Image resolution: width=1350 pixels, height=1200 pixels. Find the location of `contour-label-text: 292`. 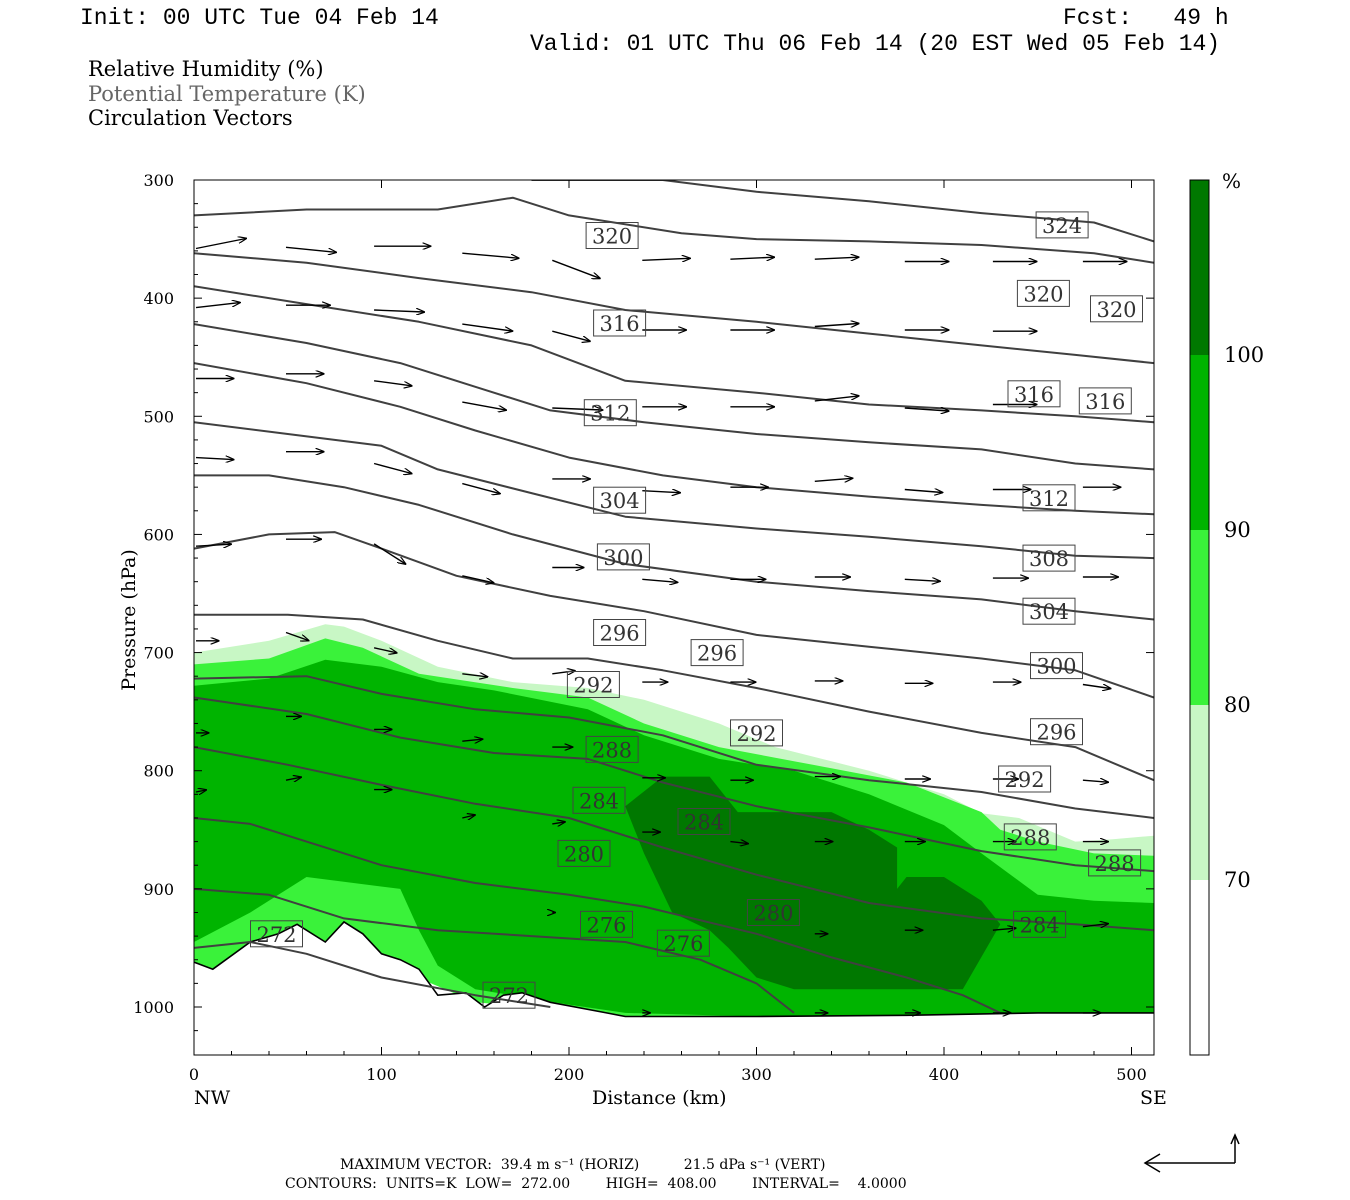

contour-label-text: 292 is located at coordinates (756, 734).